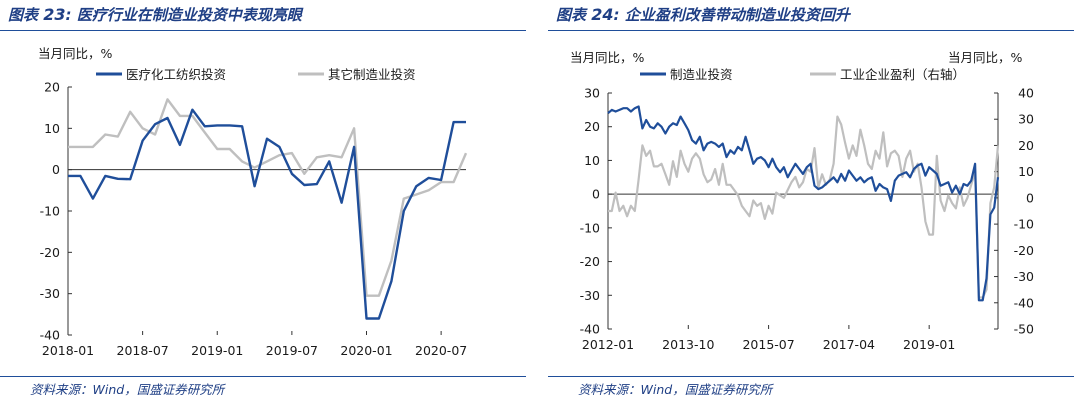  What do you see at coordinates (372, 74) in the screenshot?
I see `legend-label: 其它制造业投资` at bounding box center [372, 74].